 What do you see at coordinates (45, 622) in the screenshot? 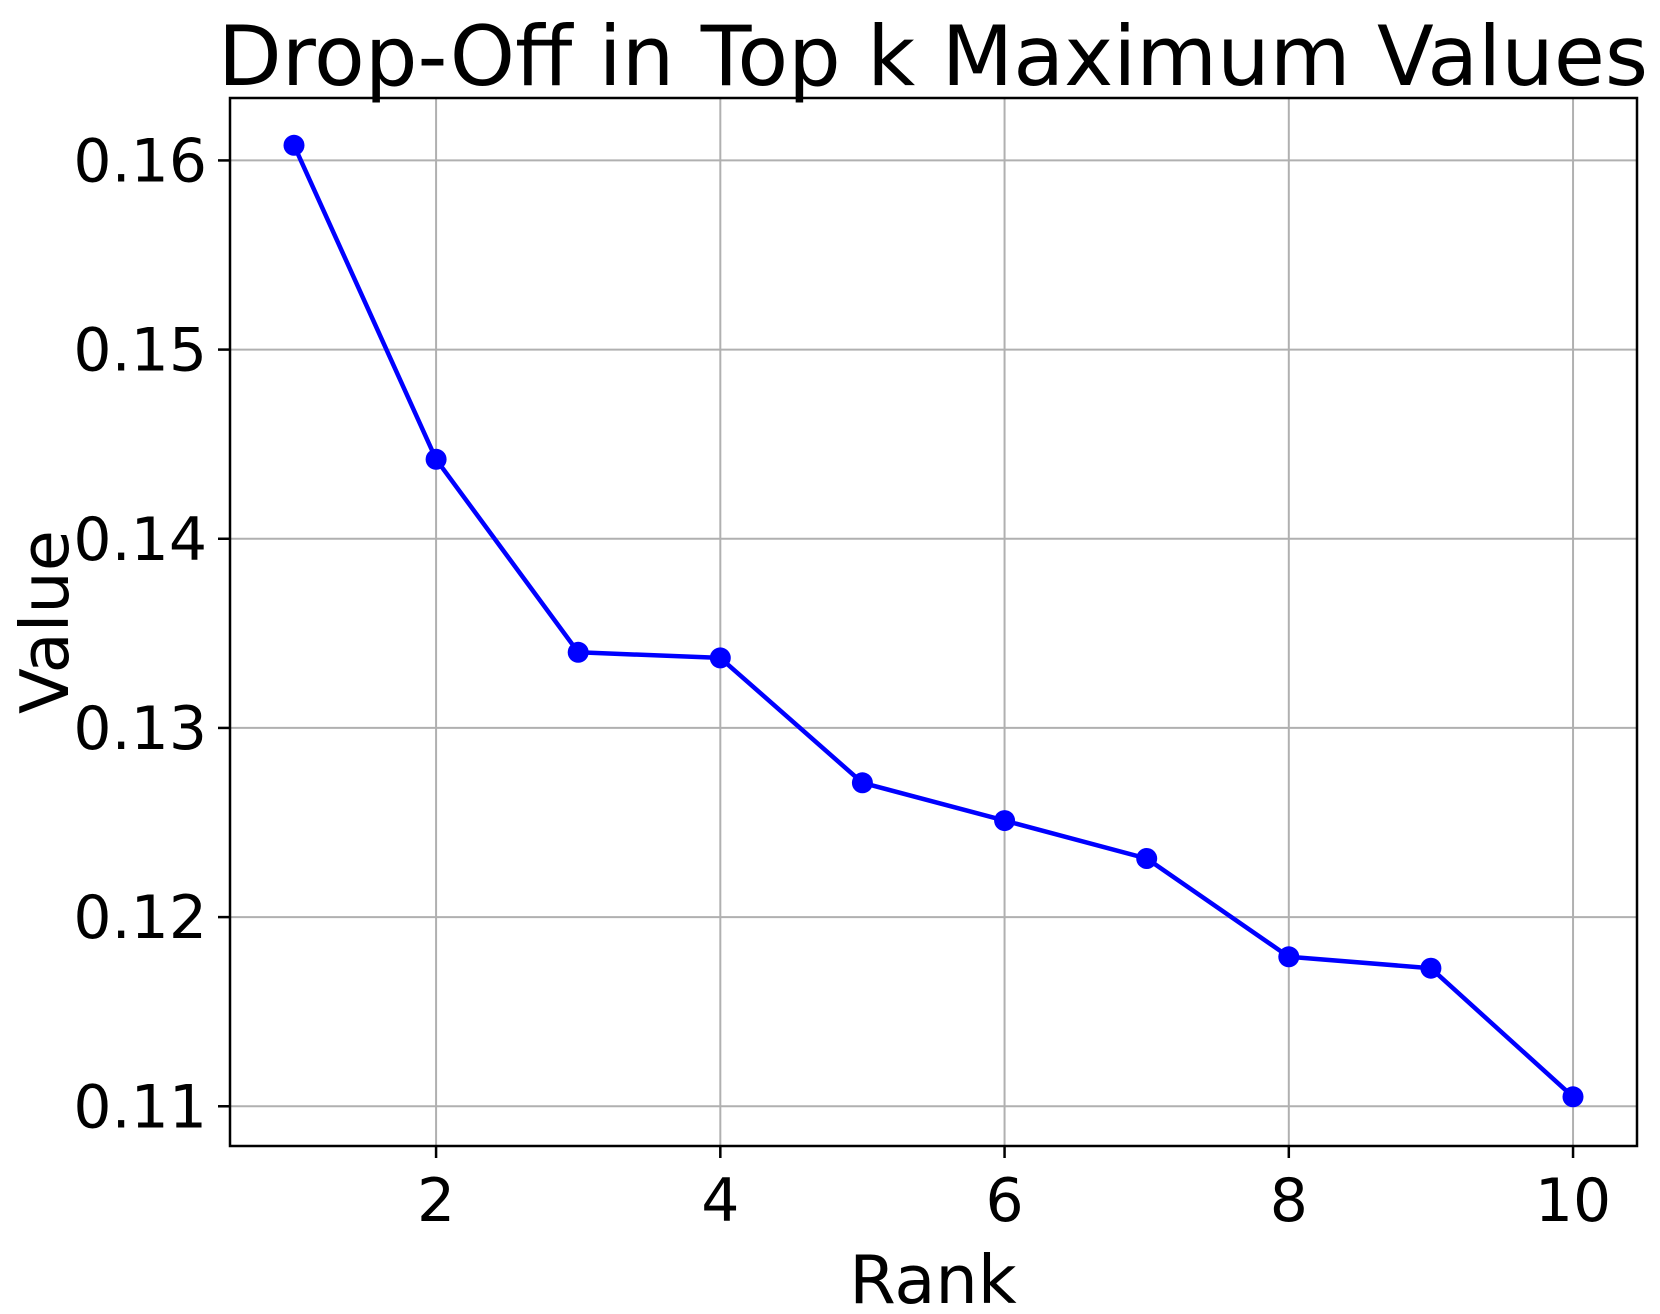
I see `y-axis-label: Value` at bounding box center [45, 622].